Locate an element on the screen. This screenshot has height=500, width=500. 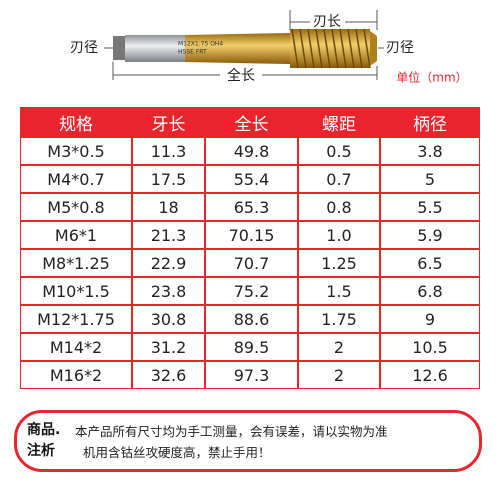
table-cell: M16*2 is located at coordinates (76, 375).